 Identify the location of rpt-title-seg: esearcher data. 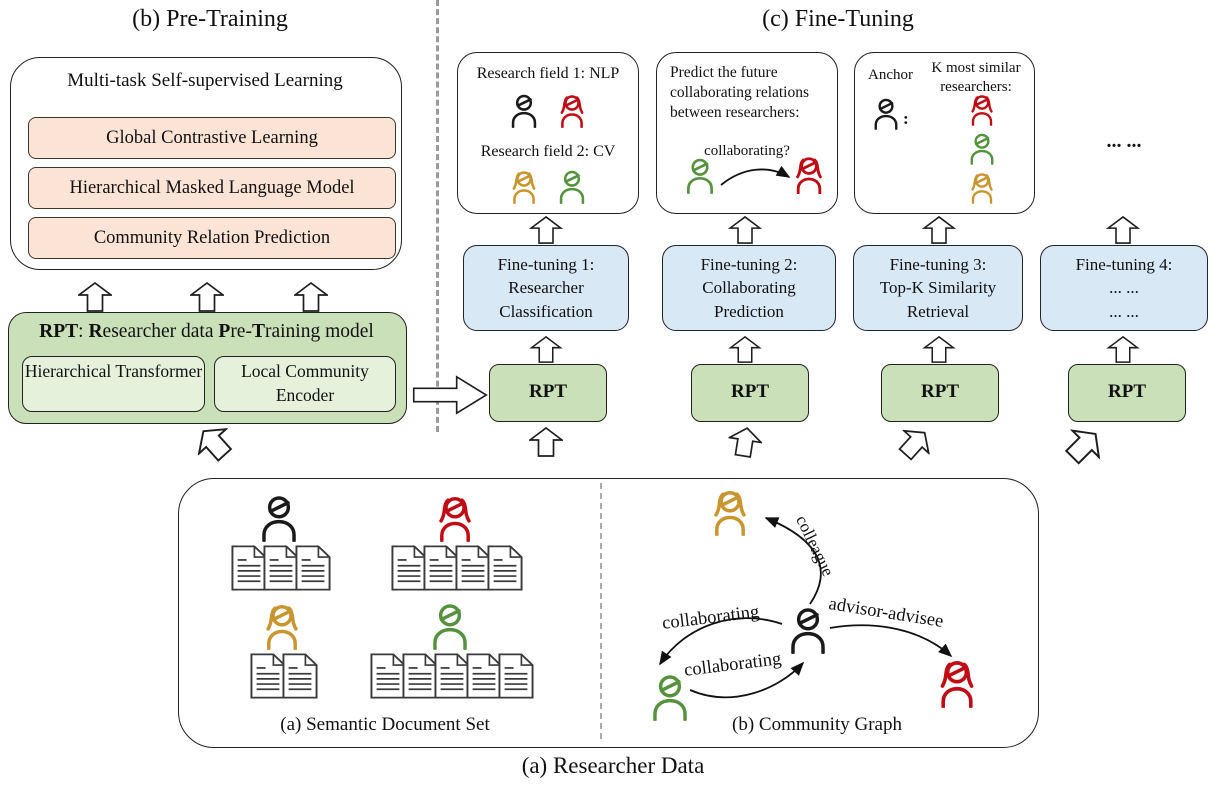
(160, 331).